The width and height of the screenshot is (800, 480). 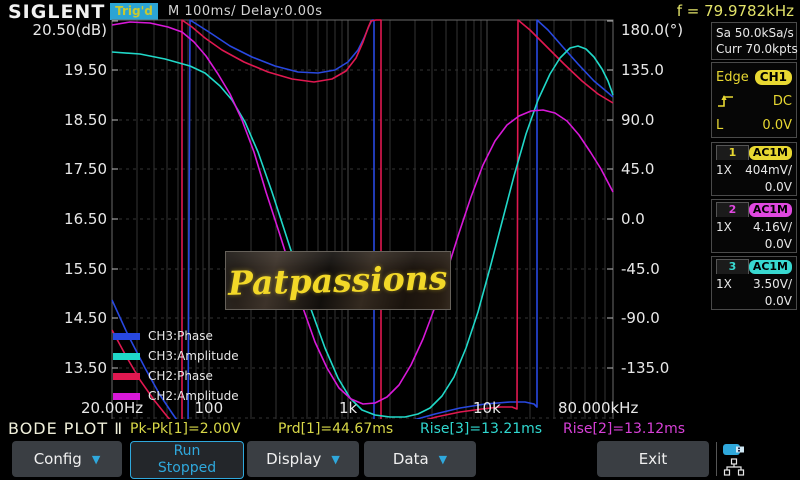 What do you see at coordinates (716, 459) in the screenshot?
I see `menu-divider` at bounding box center [716, 459].